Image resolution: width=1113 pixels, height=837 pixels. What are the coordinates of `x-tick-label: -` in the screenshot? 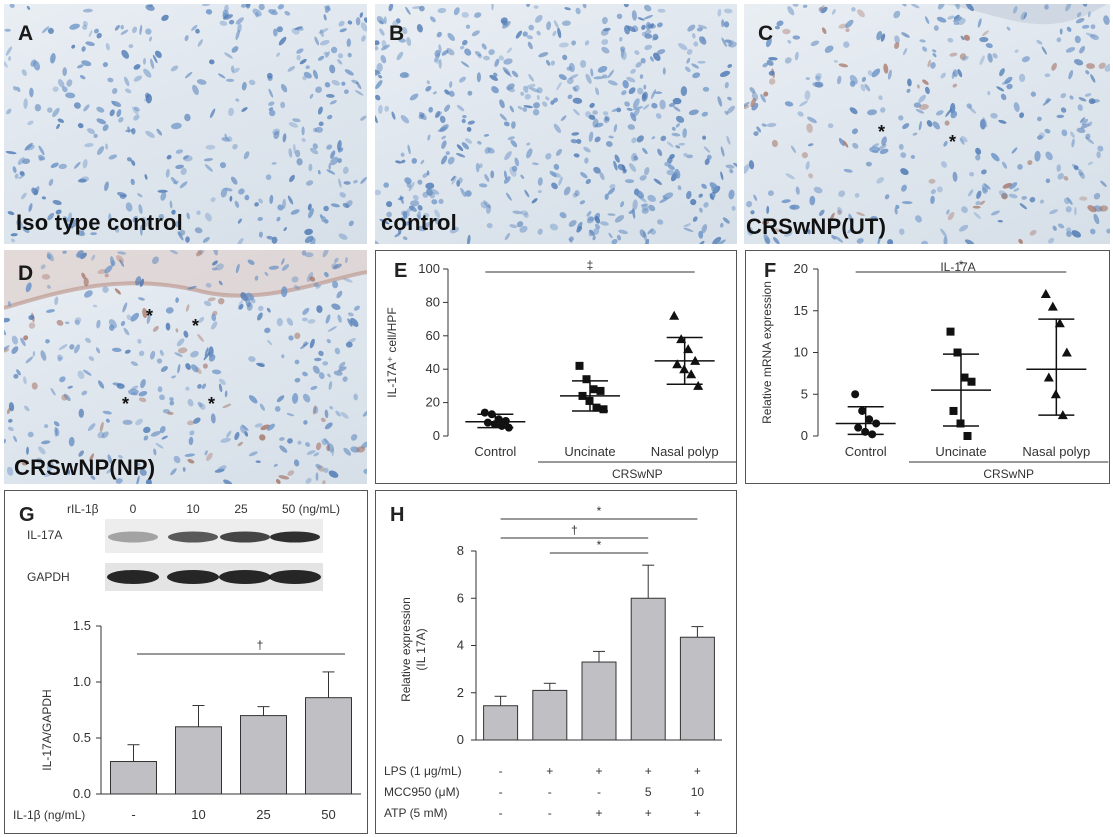 It's located at (133, 814).